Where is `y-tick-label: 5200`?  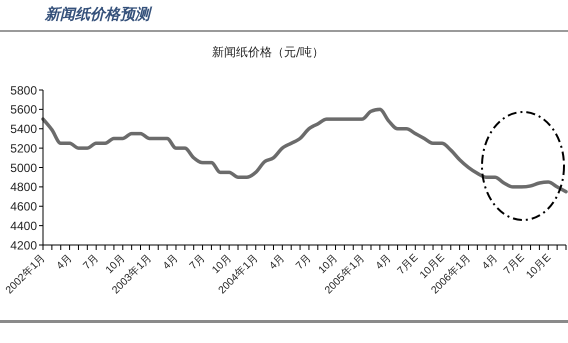
y-tick-label: 5200 is located at coordinates (24, 148).